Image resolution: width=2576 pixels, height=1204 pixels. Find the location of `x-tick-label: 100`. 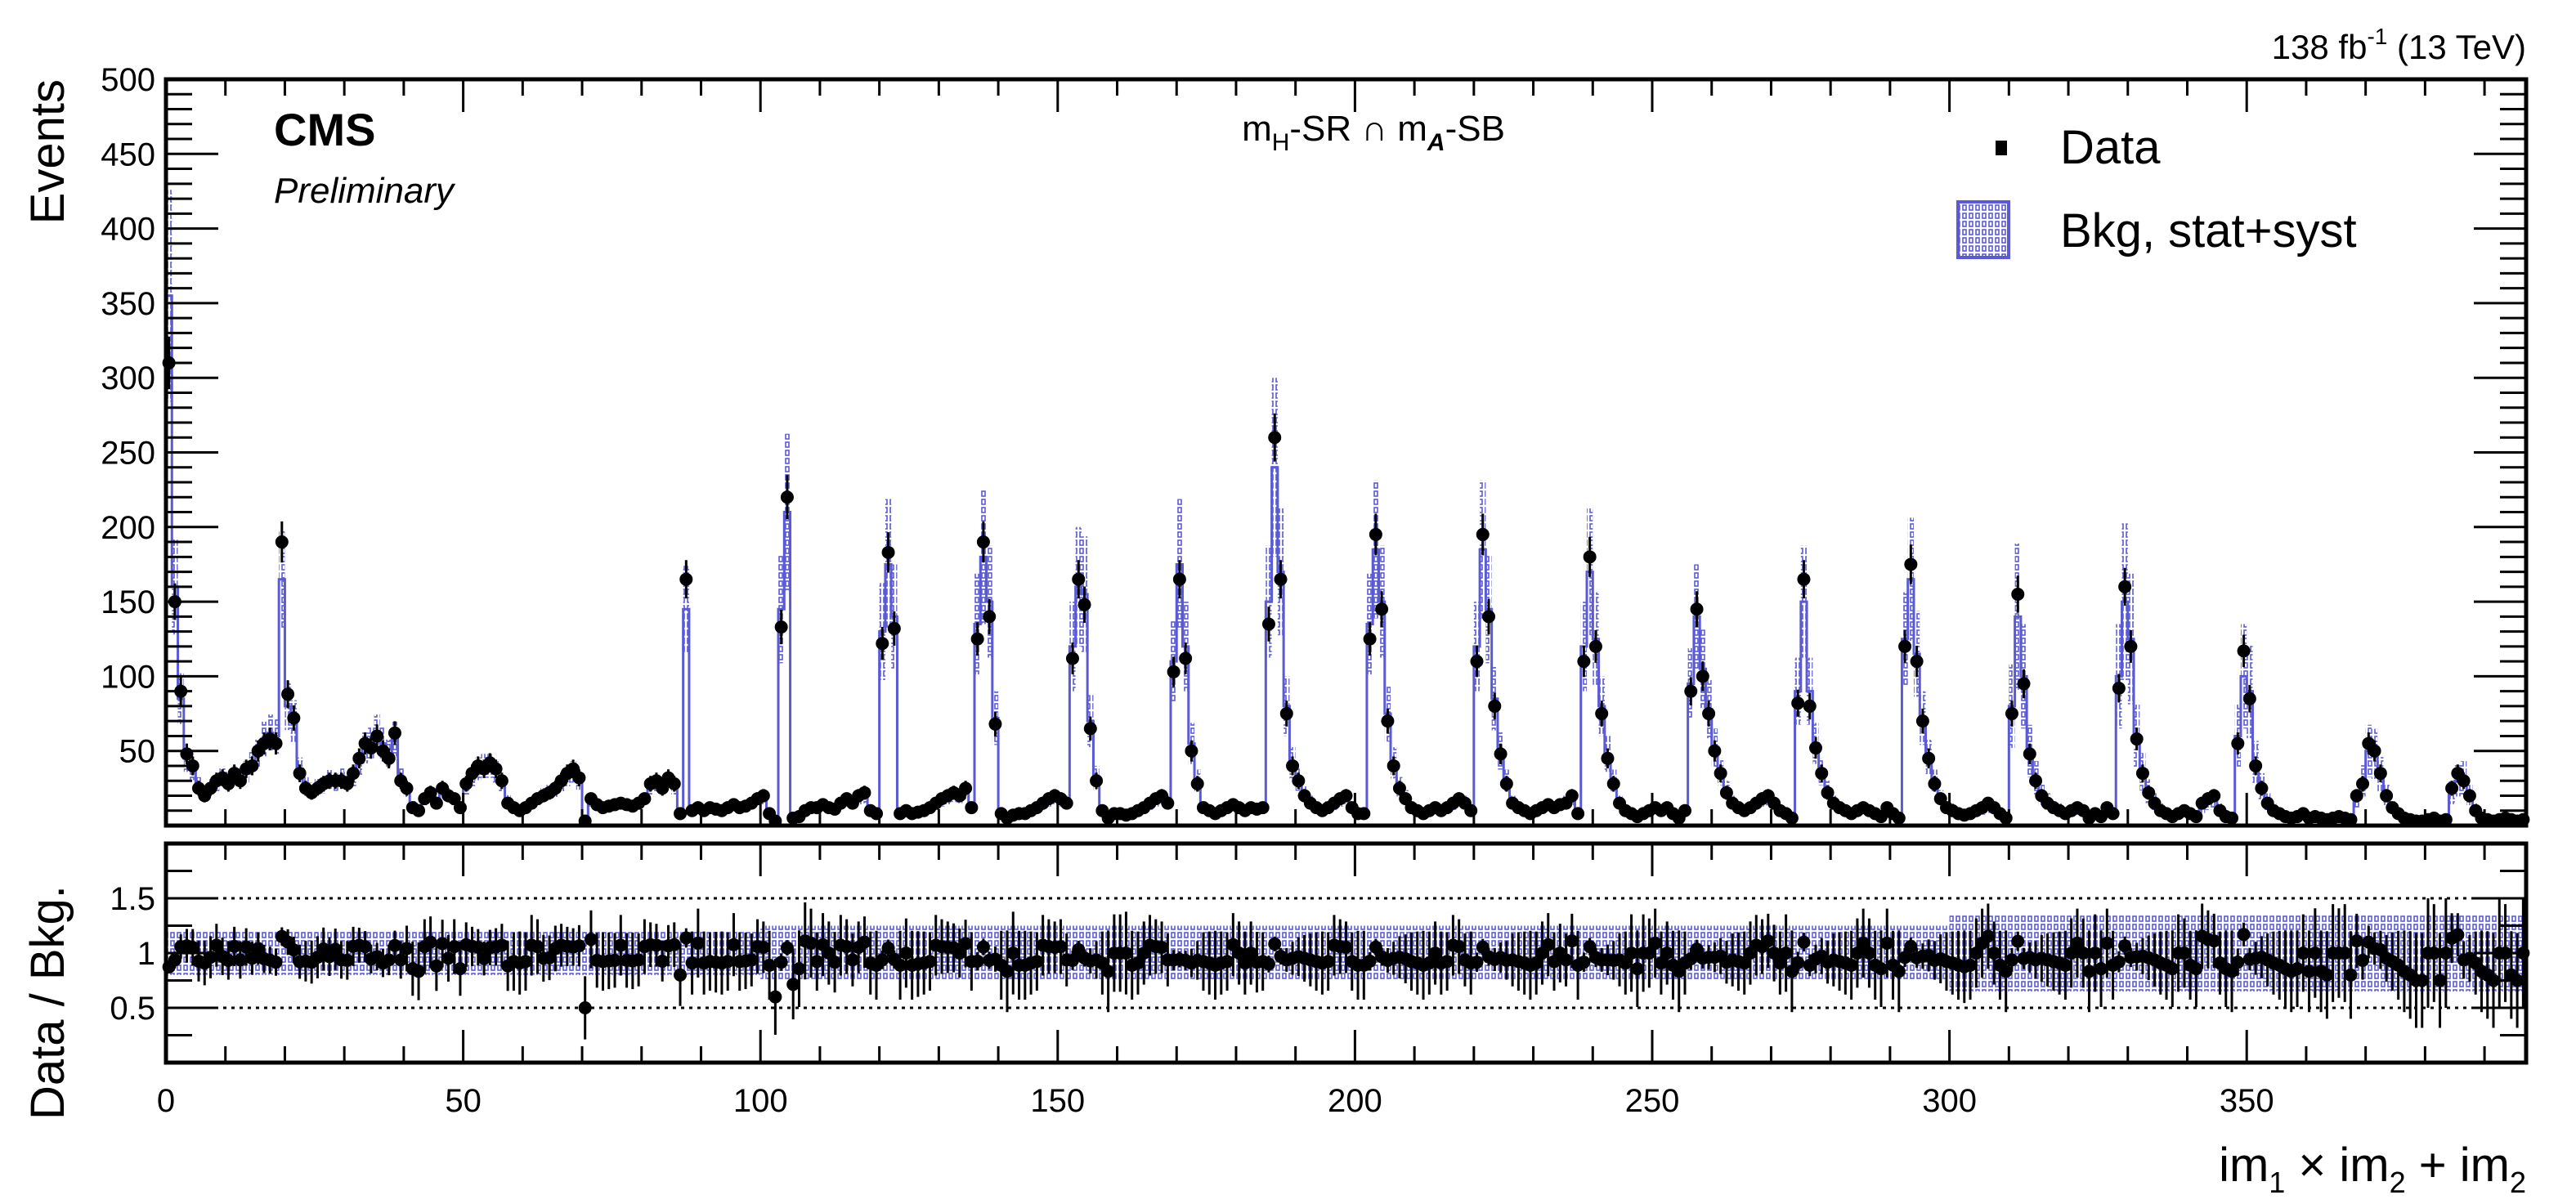

x-tick-label: 100 is located at coordinates (760, 1101).